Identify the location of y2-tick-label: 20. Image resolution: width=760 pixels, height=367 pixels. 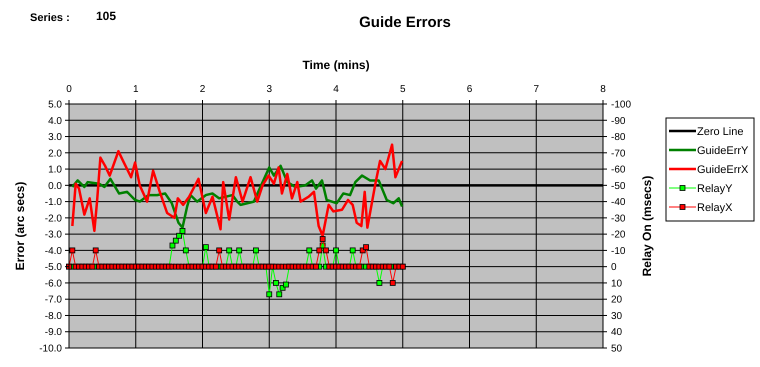
(617, 300).